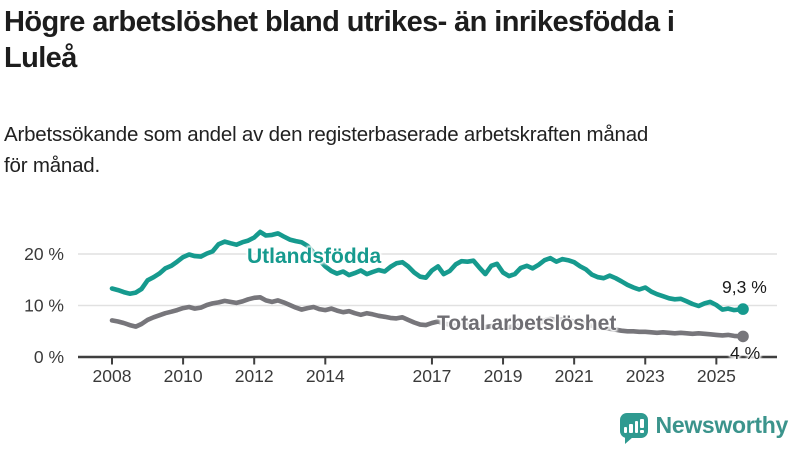  Describe the element at coordinates (642, 425) in the screenshot. I see `logo-exclamation-icon` at that location.